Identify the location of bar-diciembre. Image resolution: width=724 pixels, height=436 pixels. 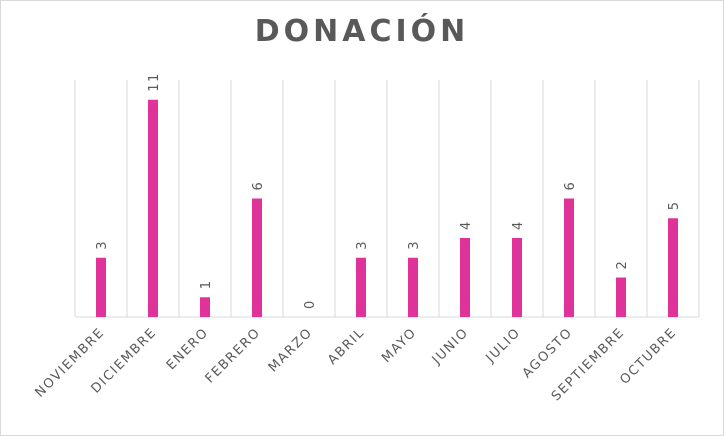
(153, 208).